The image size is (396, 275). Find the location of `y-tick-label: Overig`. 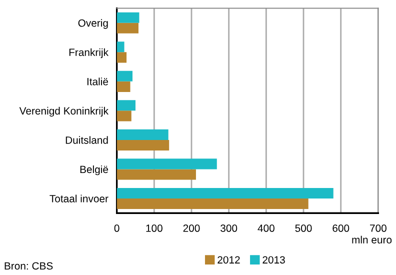

y-tick-label: Overig is located at coordinates (93, 24).